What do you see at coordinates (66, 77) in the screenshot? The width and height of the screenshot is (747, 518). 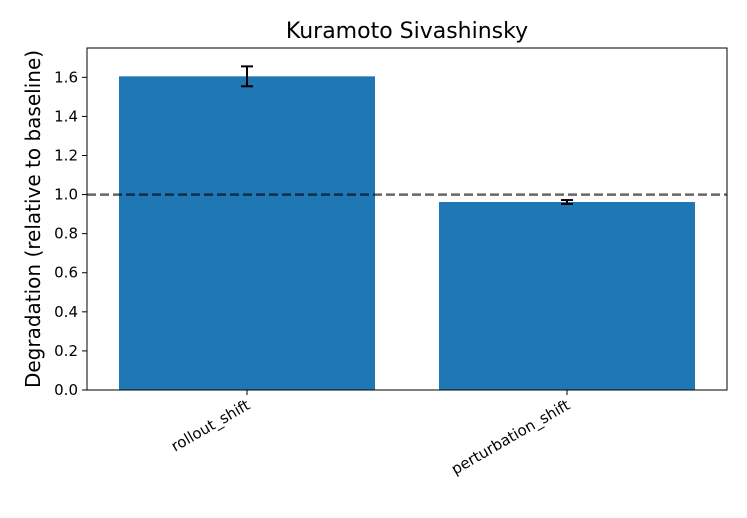 I see `y-tick-label: 1.6` at bounding box center [66, 77].